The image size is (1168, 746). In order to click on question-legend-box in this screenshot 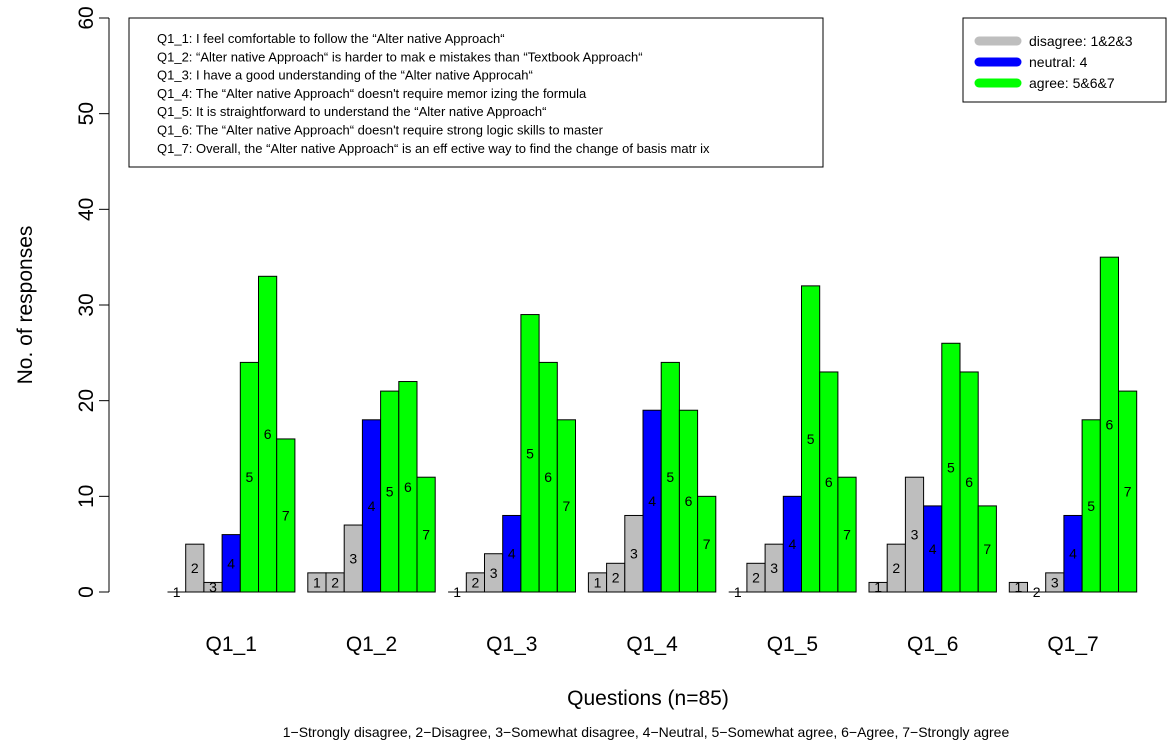, I will do `click(476, 92)`.